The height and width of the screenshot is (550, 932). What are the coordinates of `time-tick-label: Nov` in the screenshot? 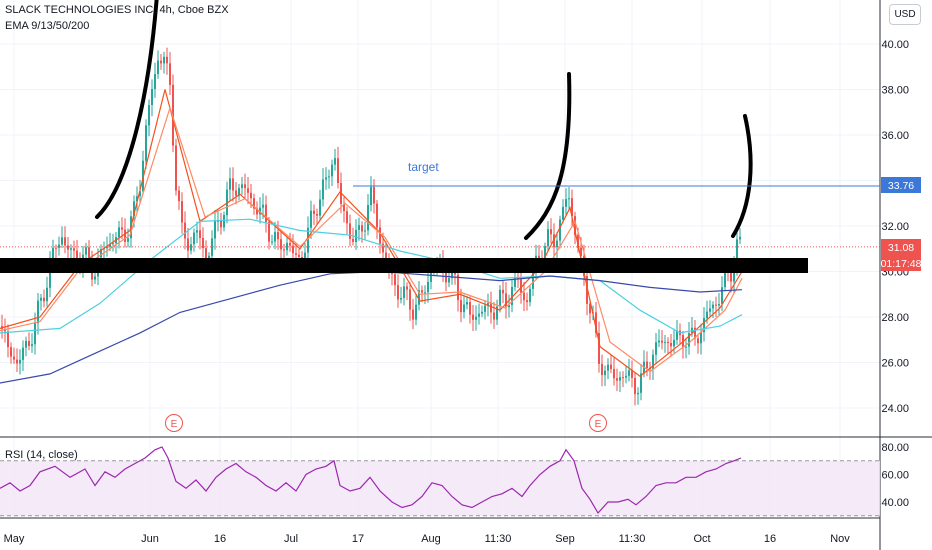 It's located at (840, 539).